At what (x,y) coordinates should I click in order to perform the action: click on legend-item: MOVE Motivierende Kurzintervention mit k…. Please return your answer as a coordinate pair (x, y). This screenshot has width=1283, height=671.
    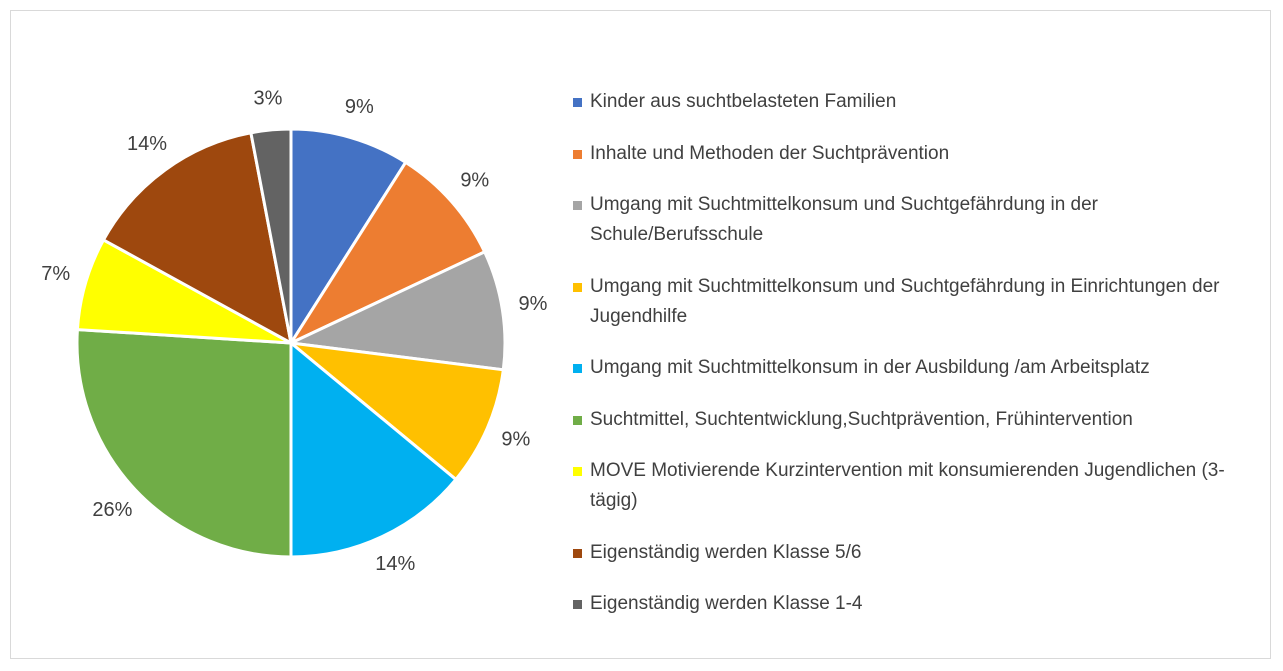
    Looking at the image, I should click on (918, 486).